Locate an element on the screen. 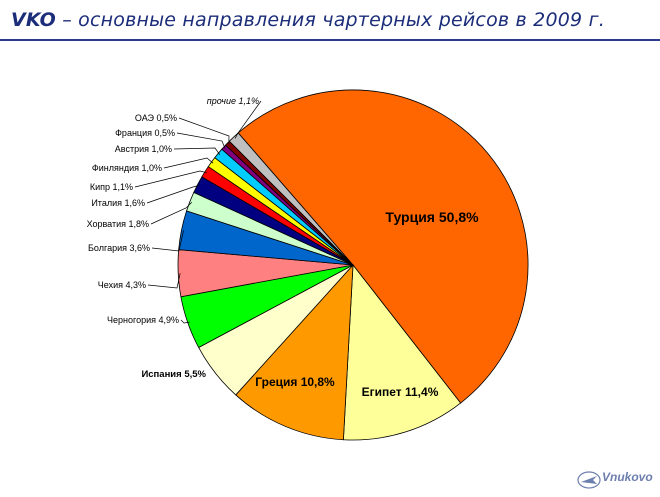 This screenshot has width=660, height=497. slice-label-4: Черногория 4,9% is located at coordinates (143, 320).